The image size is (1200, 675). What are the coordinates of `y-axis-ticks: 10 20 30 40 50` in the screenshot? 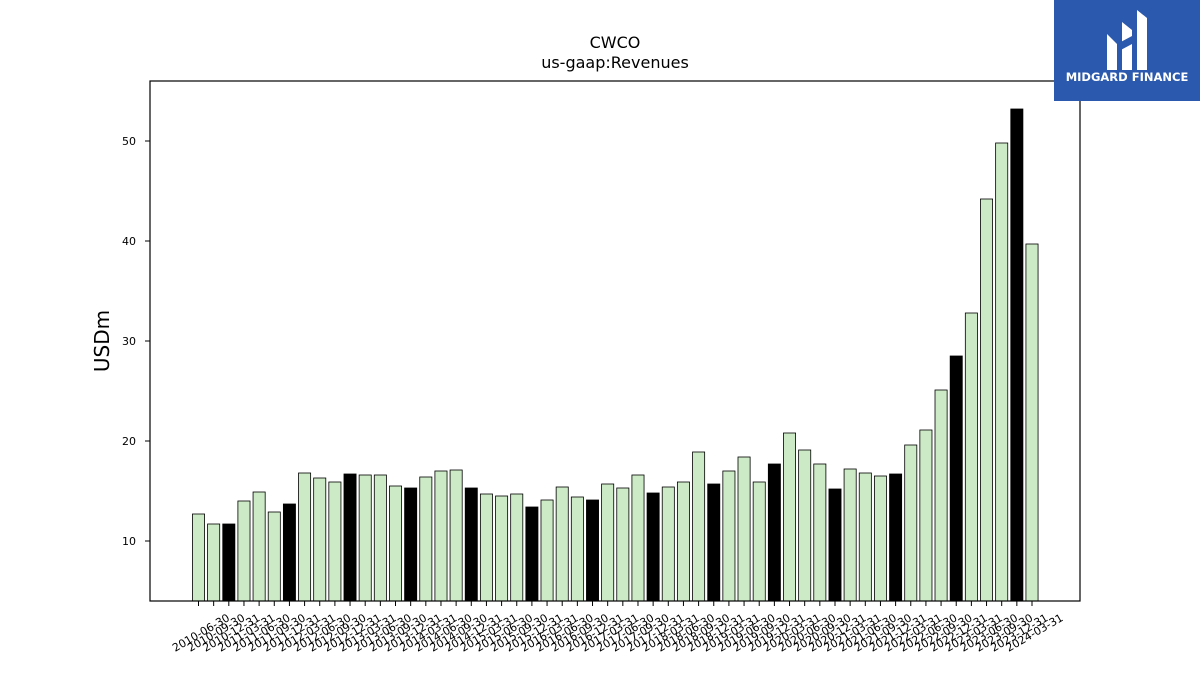 It's located at (136, 341).